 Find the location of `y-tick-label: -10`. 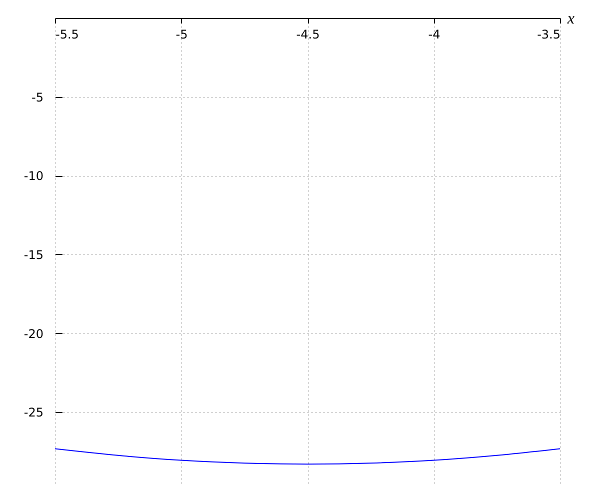

y-tick-label: -10 is located at coordinates (34, 176).